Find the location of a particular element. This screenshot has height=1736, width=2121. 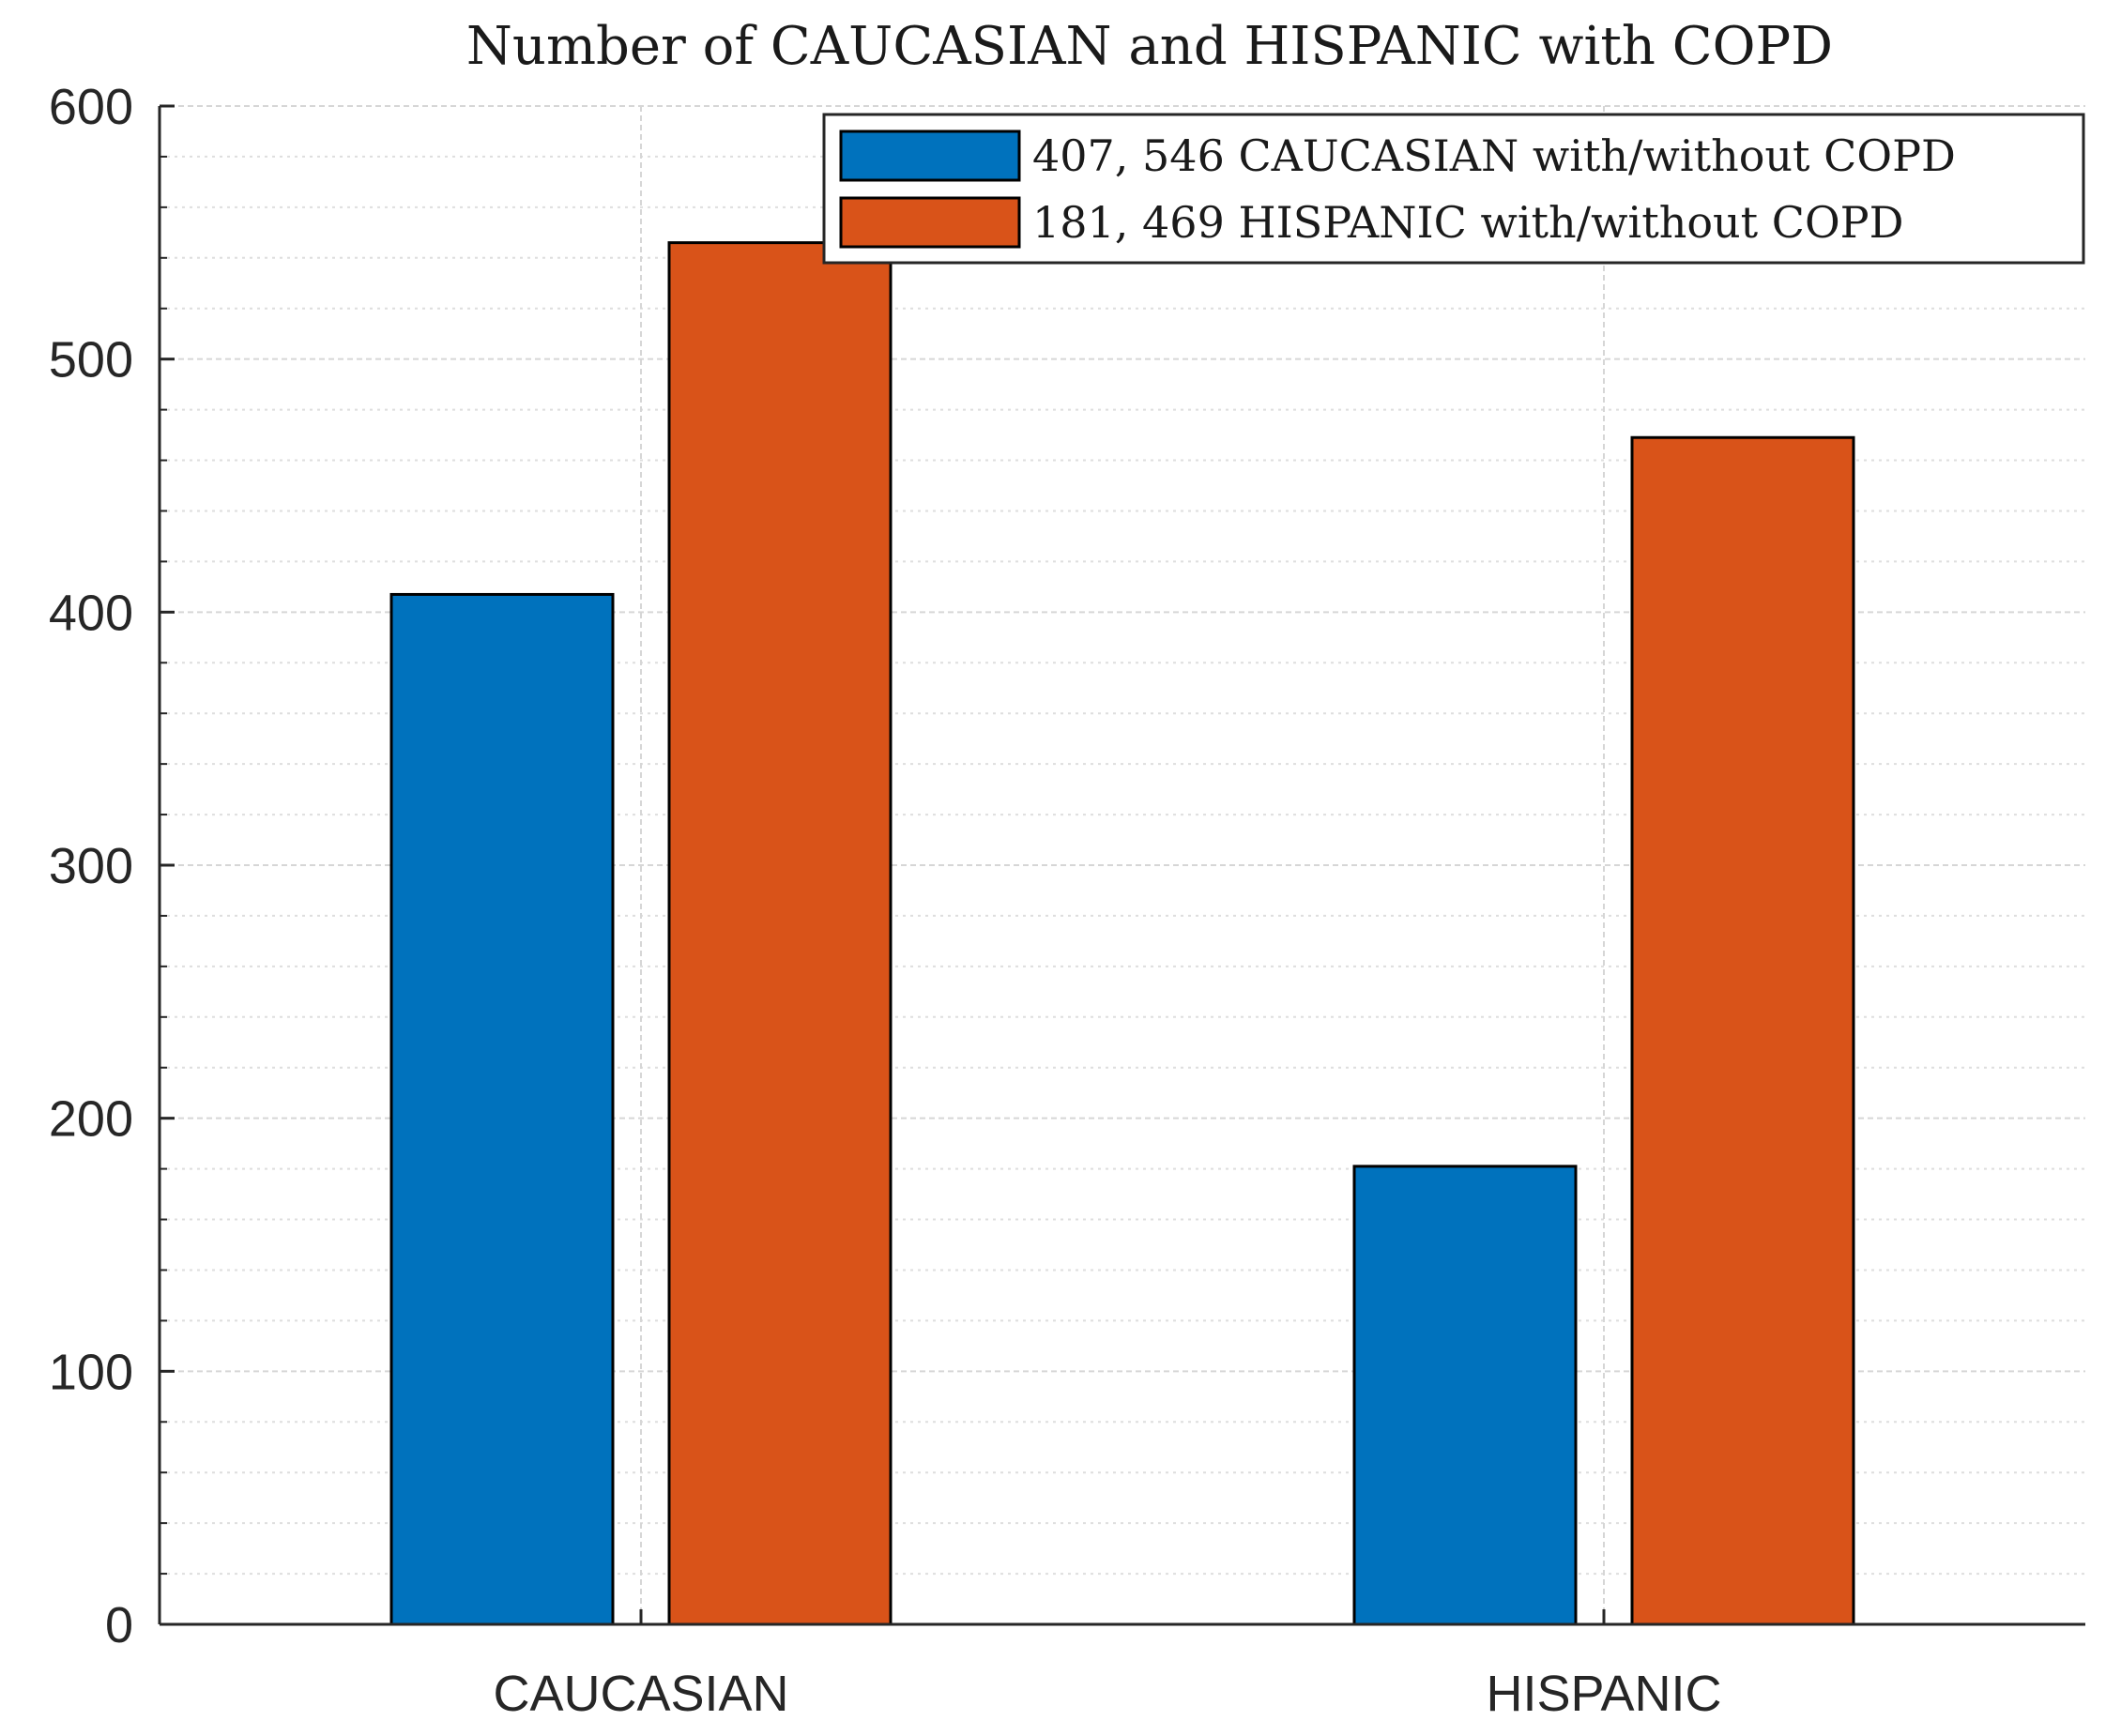

y-tick-label: 100 is located at coordinates (91, 1372).